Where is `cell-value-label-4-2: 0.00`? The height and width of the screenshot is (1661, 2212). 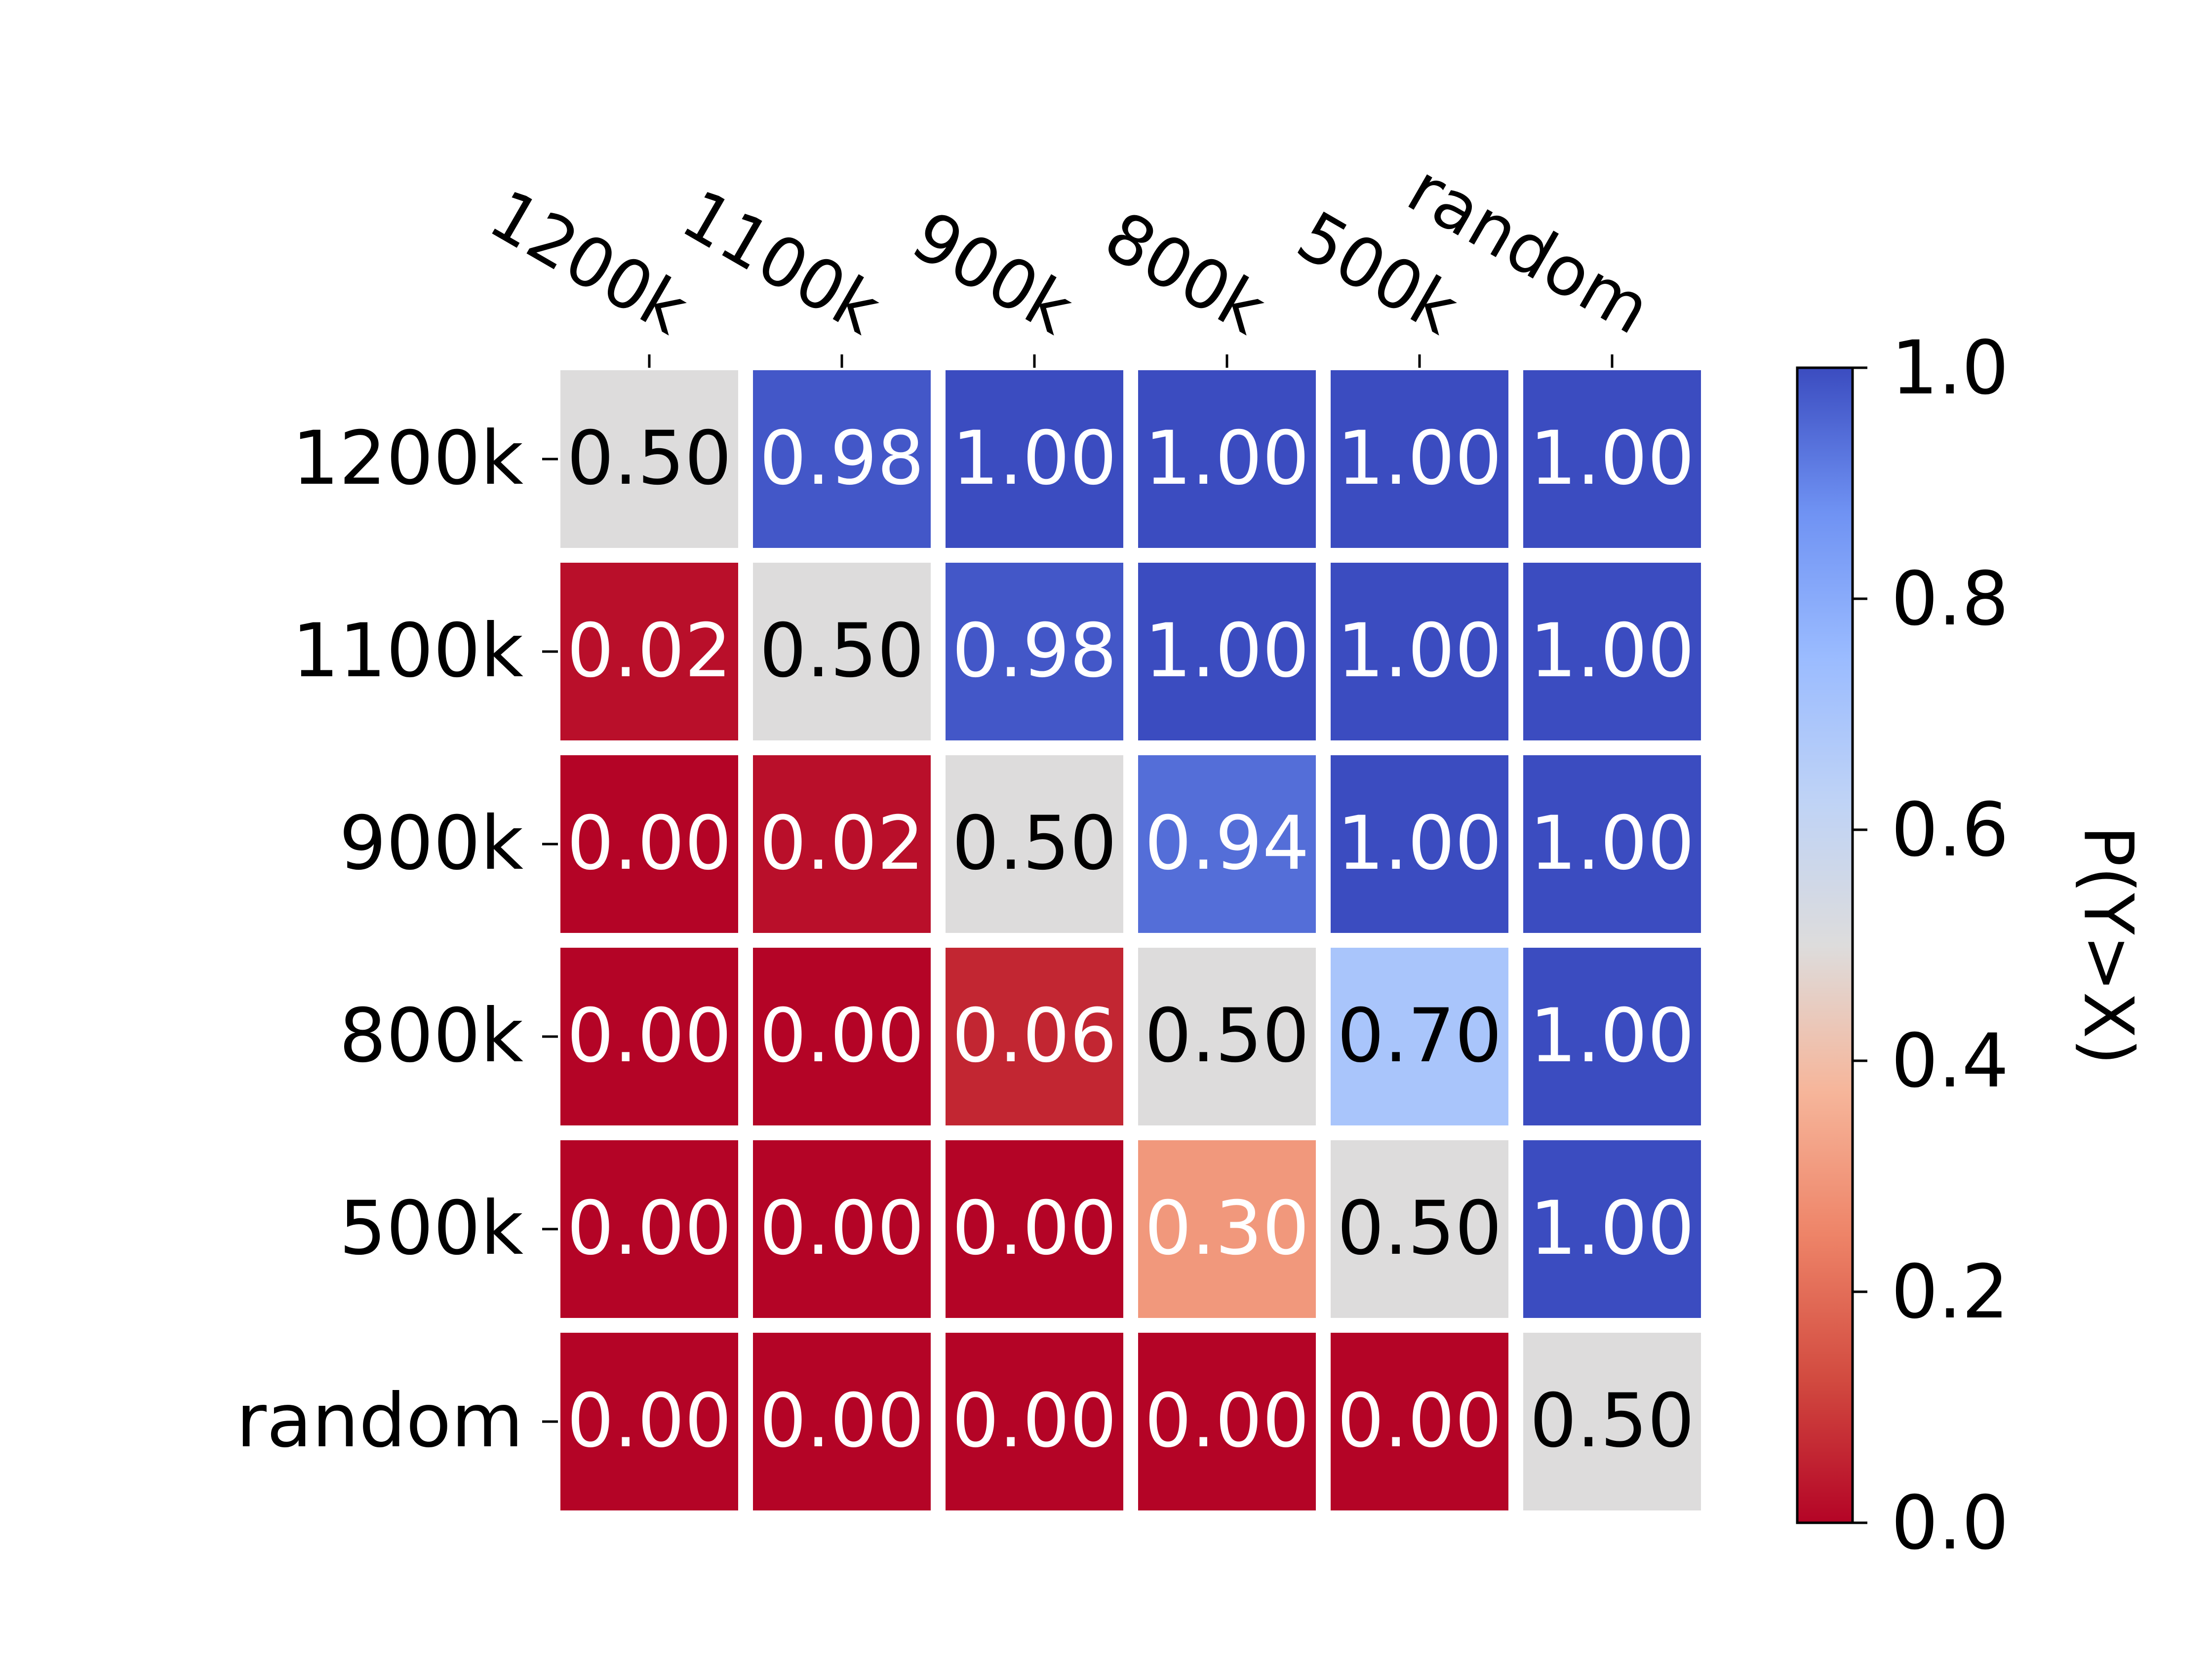 cell-value-label-4-2: 0.00 is located at coordinates (1034, 1229).